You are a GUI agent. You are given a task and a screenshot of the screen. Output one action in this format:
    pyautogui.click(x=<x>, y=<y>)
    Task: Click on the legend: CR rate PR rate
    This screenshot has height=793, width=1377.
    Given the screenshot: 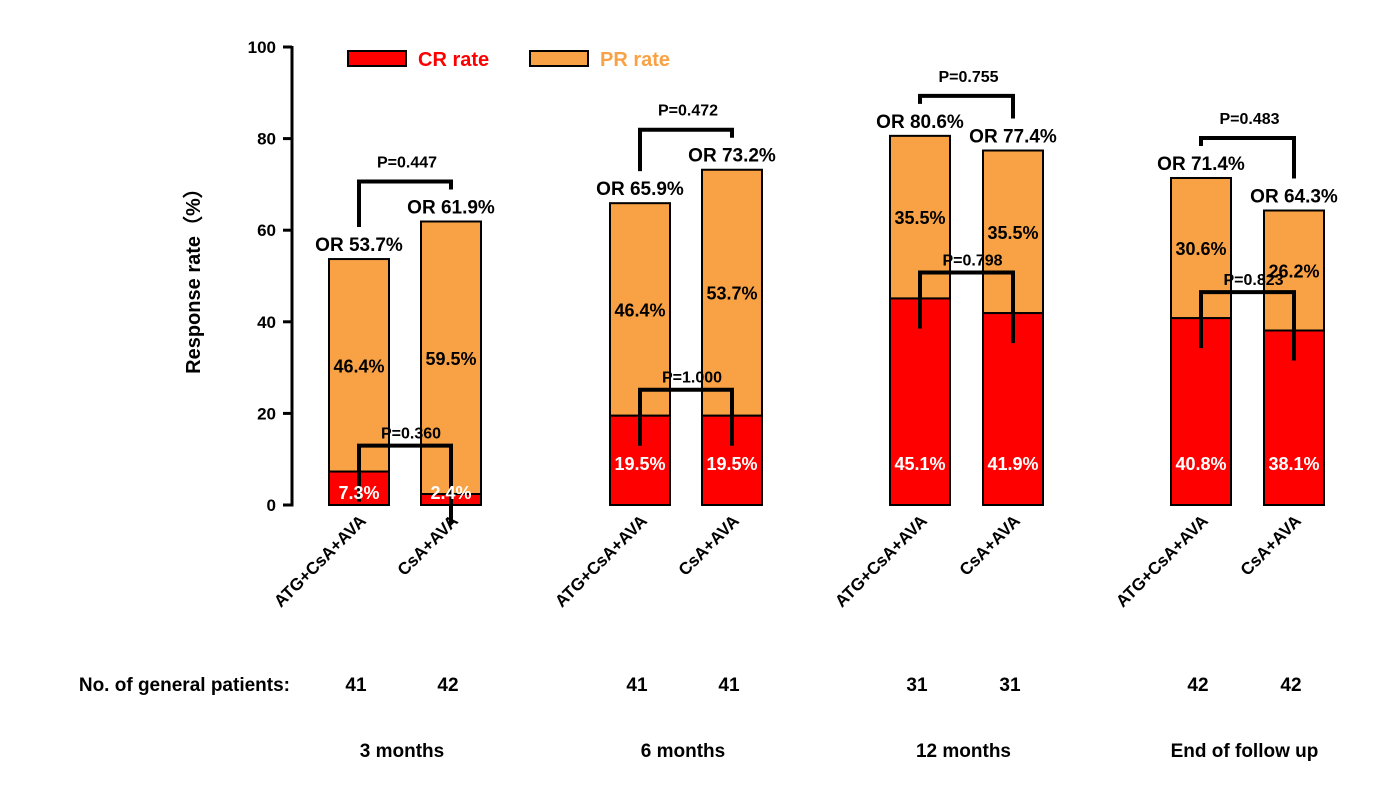 What is the action you would take?
    pyautogui.click(x=508, y=60)
    